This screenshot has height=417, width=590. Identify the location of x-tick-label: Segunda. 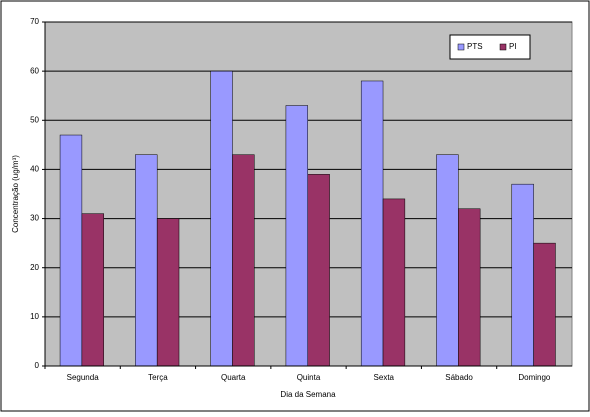
(83, 377).